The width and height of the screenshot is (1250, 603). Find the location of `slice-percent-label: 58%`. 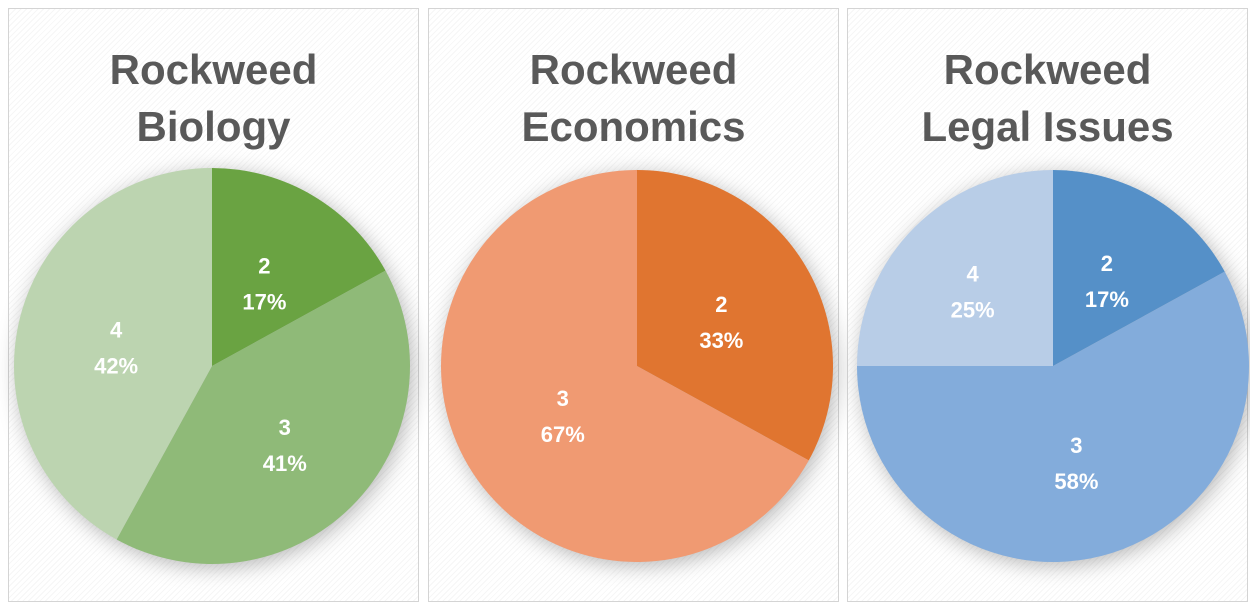

slice-percent-label: 58% is located at coordinates (1076, 481).